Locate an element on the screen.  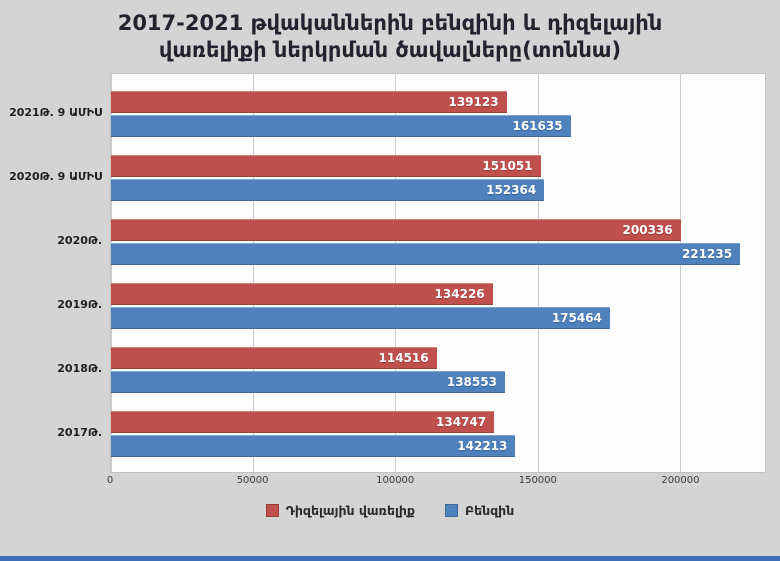
x-tick-label: 50000 is located at coordinates (252, 480).